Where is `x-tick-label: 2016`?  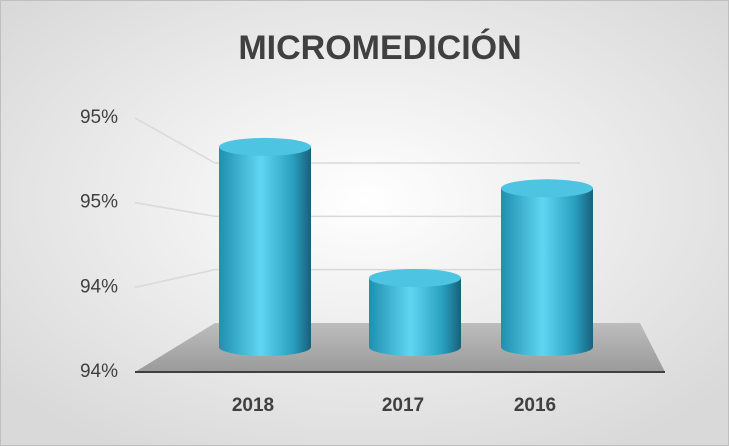 x-tick-label: 2016 is located at coordinates (535, 405).